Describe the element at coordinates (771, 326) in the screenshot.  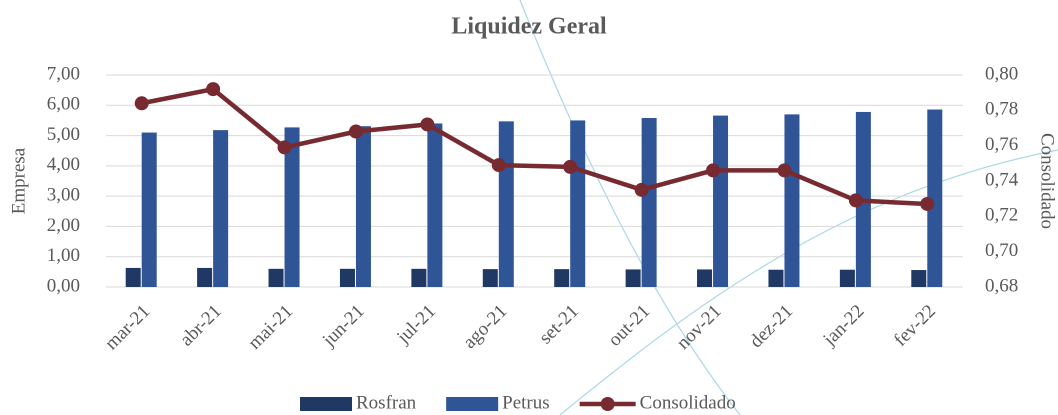
I see `x-tick-label: dez-21` at that location.